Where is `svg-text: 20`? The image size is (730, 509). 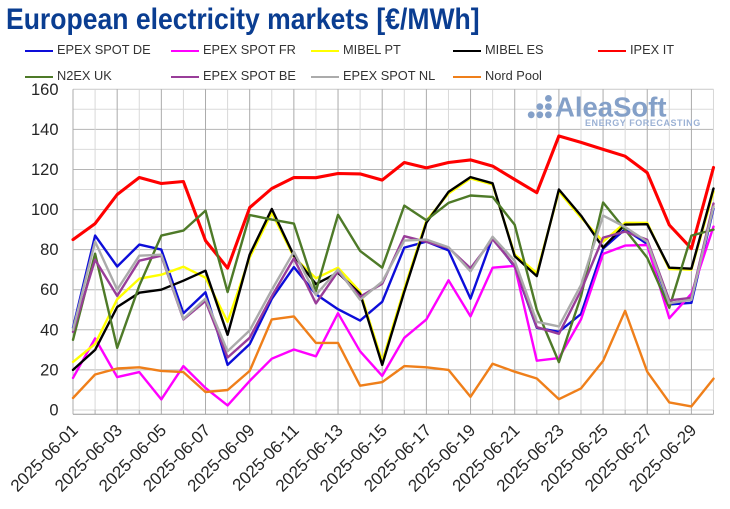
svg-text: 20 is located at coordinates (49, 370).